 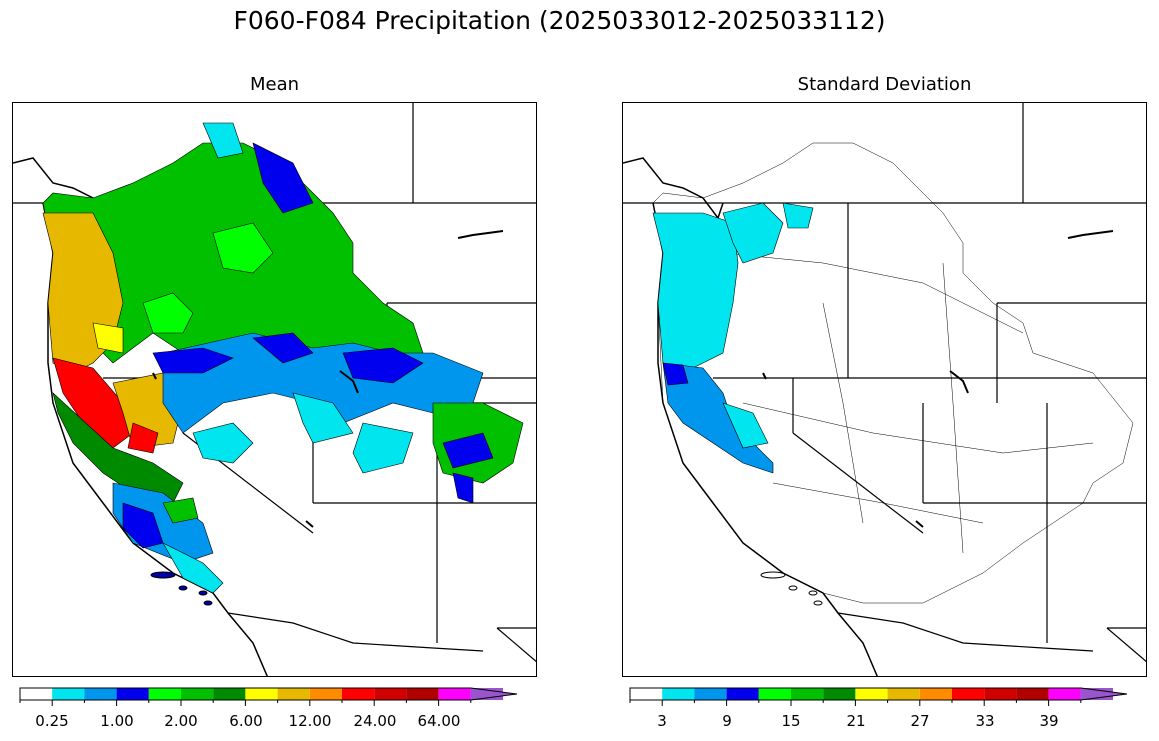 What do you see at coordinates (439, 721) in the screenshot?
I see `mean-colorbar-tick-label: 64.00` at bounding box center [439, 721].